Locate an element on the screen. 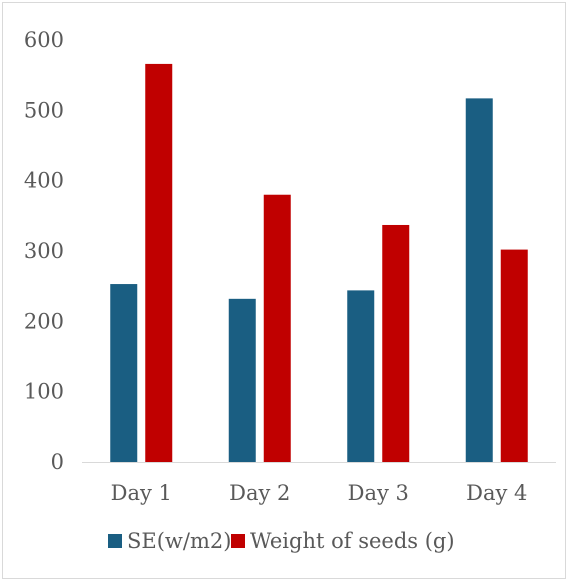  y-tick-label: 600 is located at coordinates (44, 40).